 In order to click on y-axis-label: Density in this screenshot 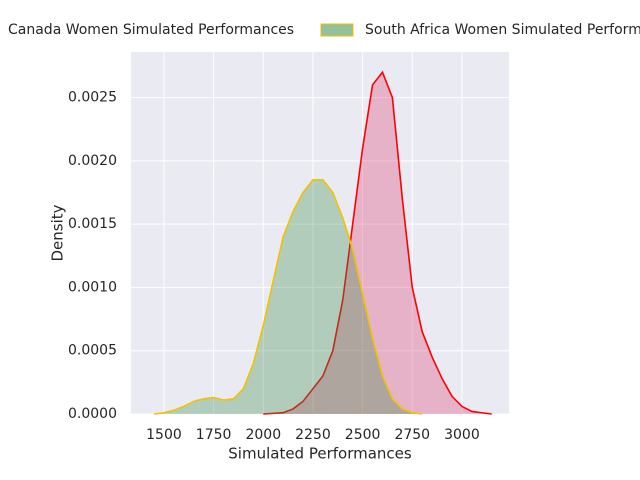, I will do `click(58, 232)`.